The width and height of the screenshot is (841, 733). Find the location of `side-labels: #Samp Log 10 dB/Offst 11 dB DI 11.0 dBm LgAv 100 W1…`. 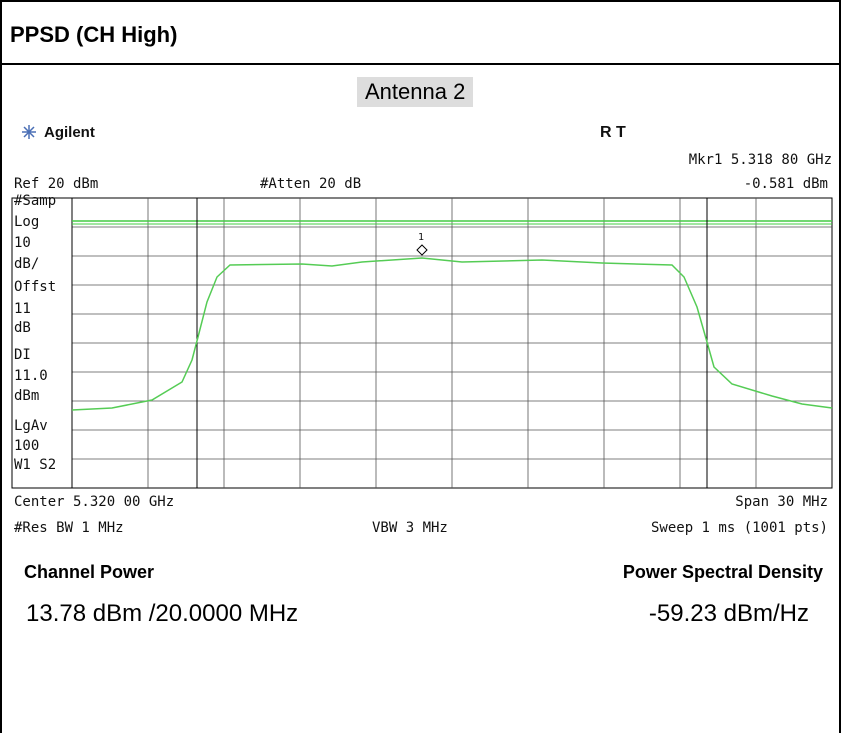

side-labels: #Samp Log 10 dB/Offst 11 dB DI 11.0 dBm LgAv 100 W1… is located at coordinates (35, 333).